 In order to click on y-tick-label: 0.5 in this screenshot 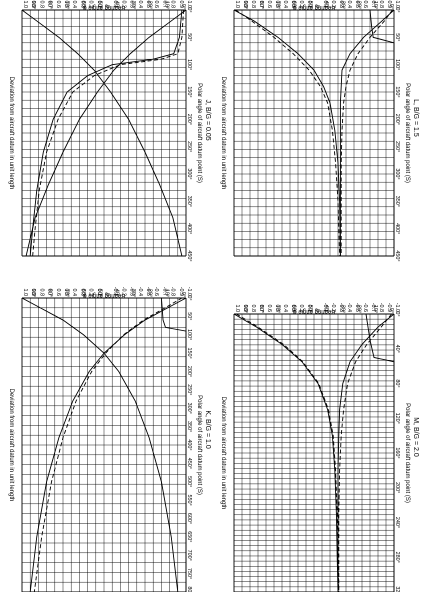, I will do `click(277, 309)`.